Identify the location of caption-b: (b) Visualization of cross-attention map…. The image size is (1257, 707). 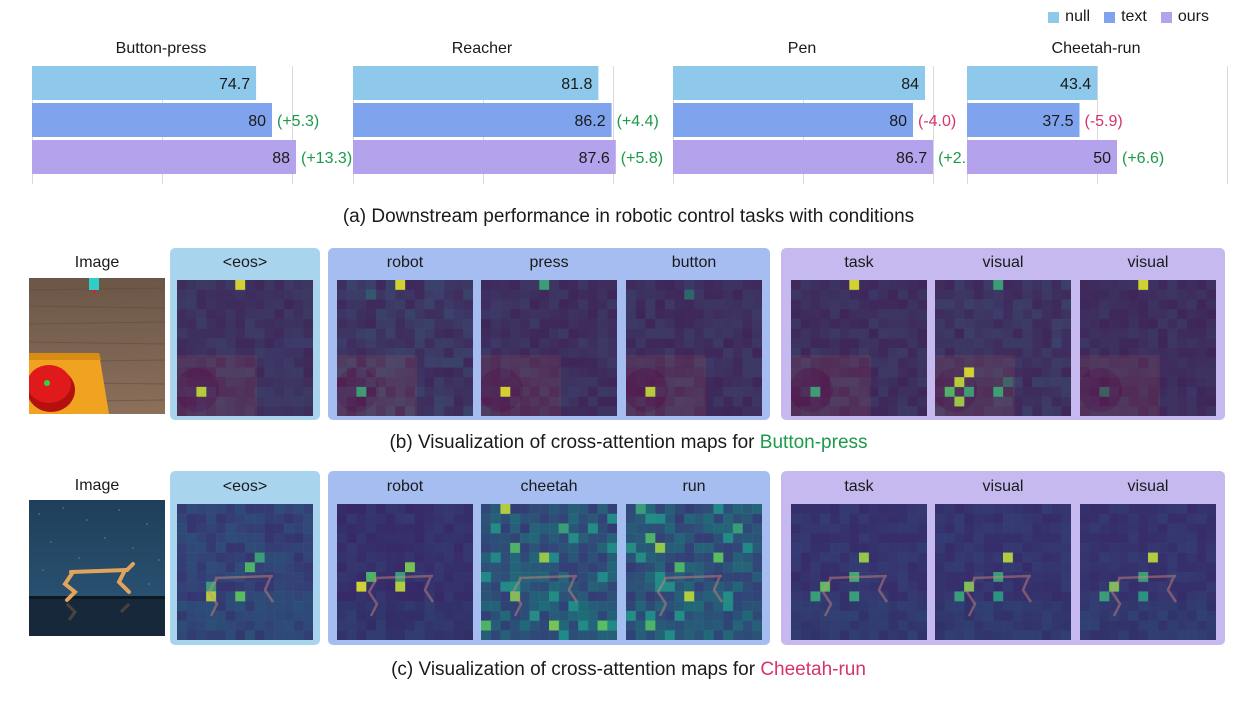
(628, 443).